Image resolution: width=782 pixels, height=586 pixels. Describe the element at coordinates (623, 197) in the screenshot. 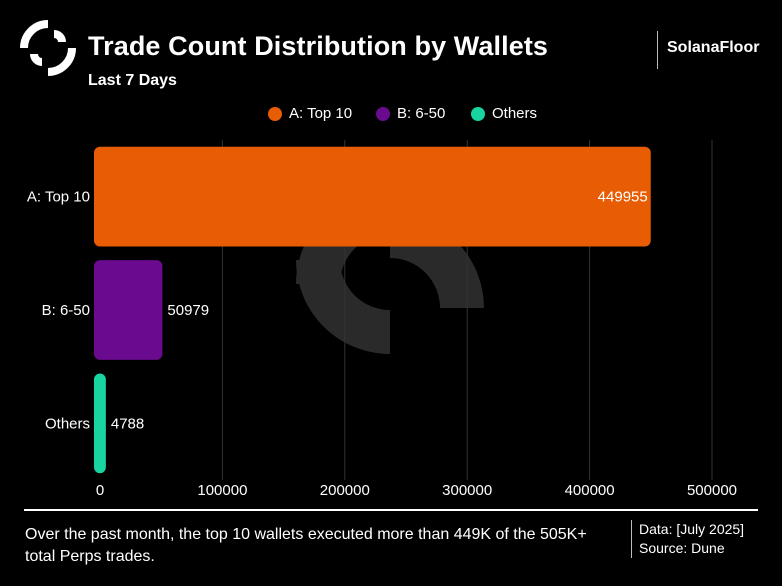

I see `bar-value-label-0: 449955` at that location.